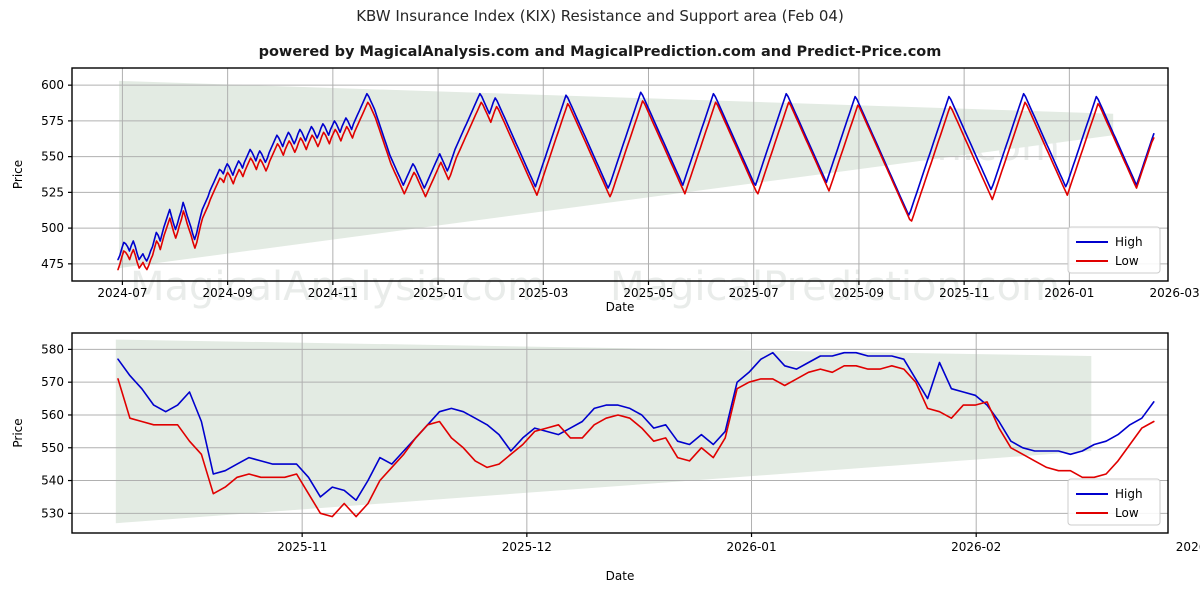 This screenshot has width=1200, height=600. What do you see at coordinates (52, 121) in the screenshot?
I see `y-tick-label: 575` at bounding box center [52, 121].